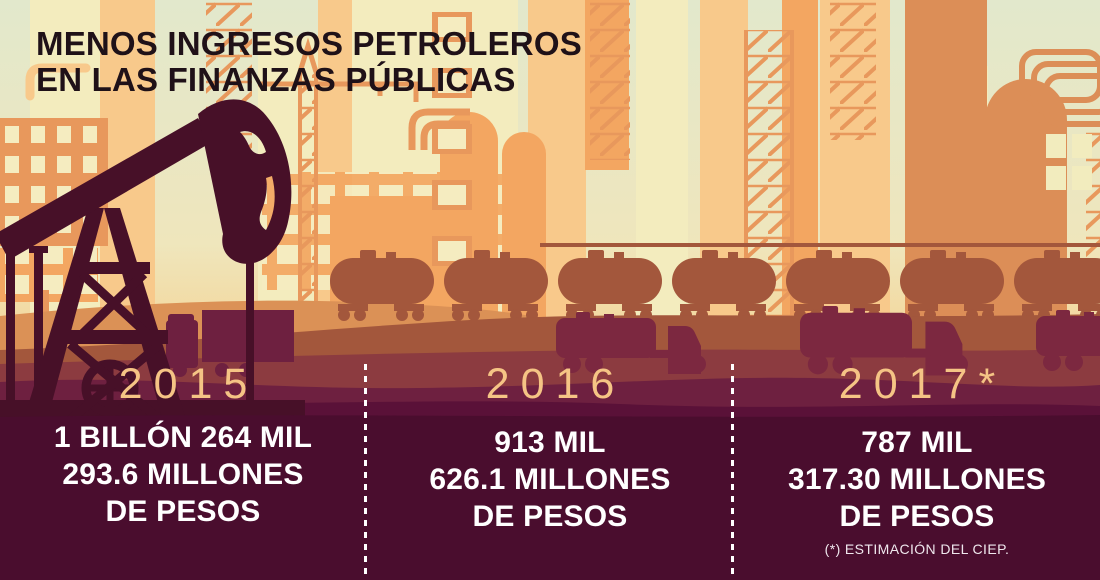 The width and height of the screenshot is (1100, 580). What do you see at coordinates (550, 442) in the screenshot?
I see `value-line: 913 MIL` at bounding box center [550, 442].